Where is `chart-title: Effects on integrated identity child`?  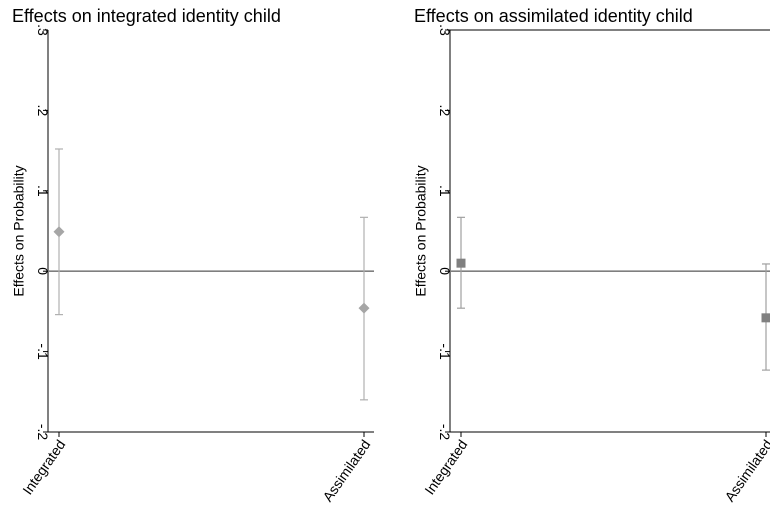
chart-title: Effects on integrated identity child is located at coordinates (146, 16).